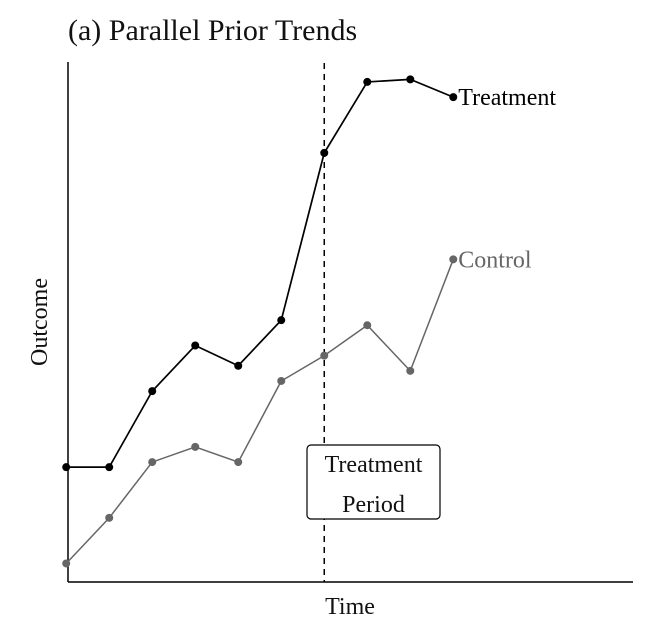 The height and width of the screenshot is (633, 655). Describe the element at coordinates (373, 482) in the screenshot. I see `treatment-period-box` at that location.